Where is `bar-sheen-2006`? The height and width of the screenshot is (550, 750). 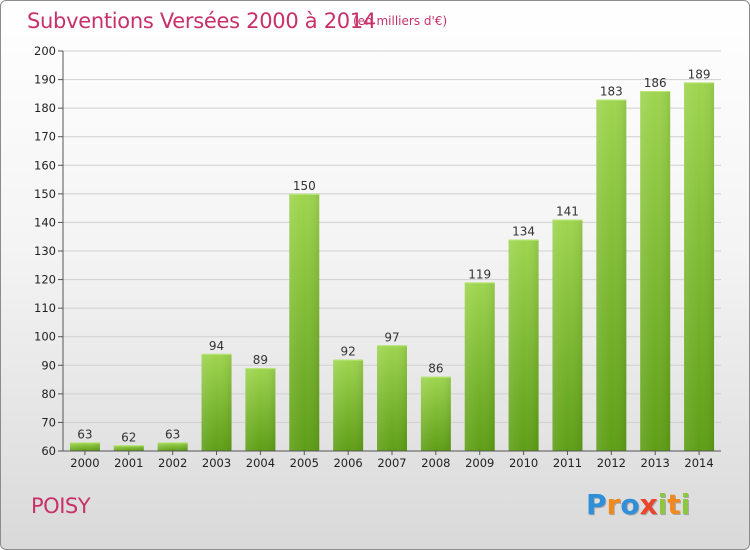
bar-sheen-2006 is located at coordinates (348, 405).